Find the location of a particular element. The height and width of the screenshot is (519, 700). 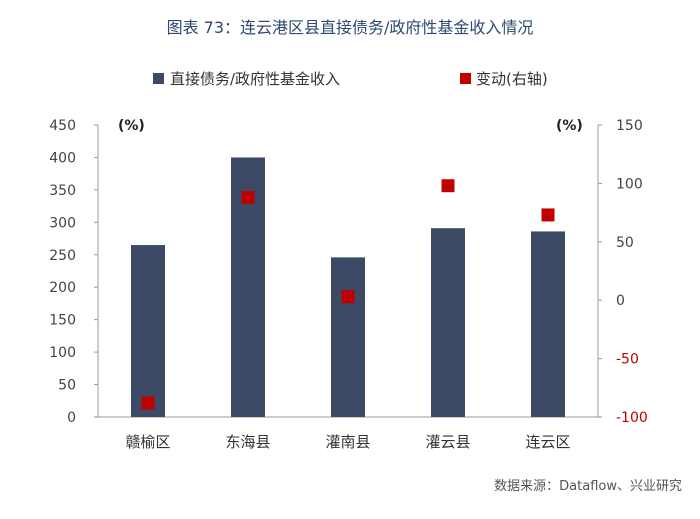

left-tick-label: 100 is located at coordinates (62, 353).